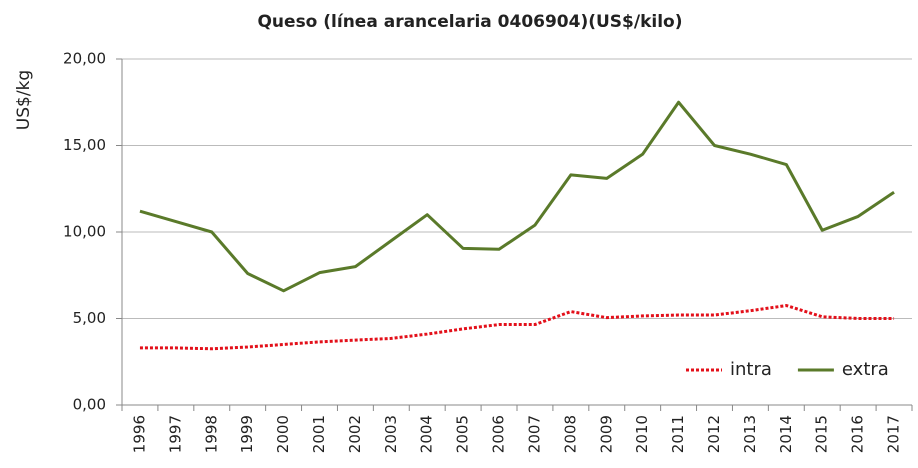 This screenshot has height=468, width=918. Describe the element at coordinates (319, 434) in the screenshot. I see `x-tick-label: 2001` at that location.